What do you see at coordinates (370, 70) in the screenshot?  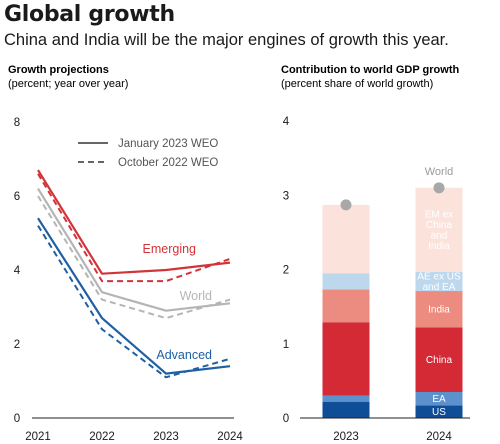 I see `right-panel-title: Contribution to world GDP growth` at bounding box center [370, 70].